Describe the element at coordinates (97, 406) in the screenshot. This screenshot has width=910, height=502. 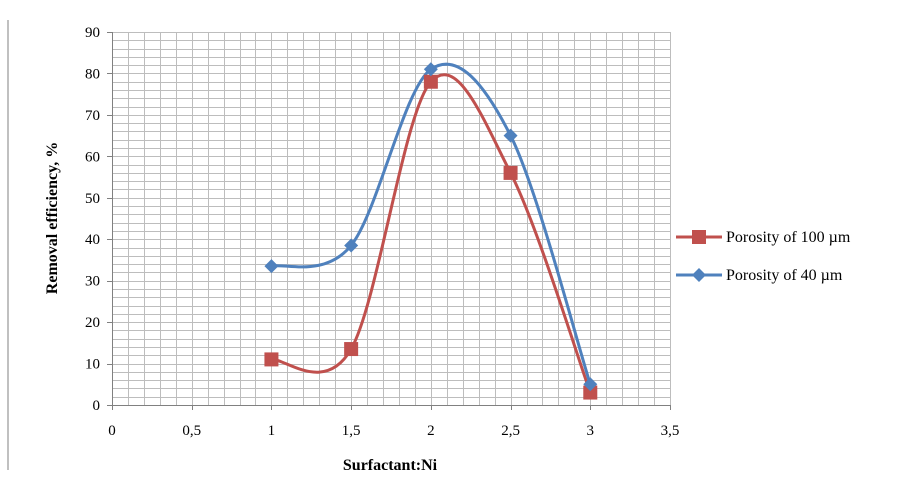
I see `y-tick-label: 0` at that location.